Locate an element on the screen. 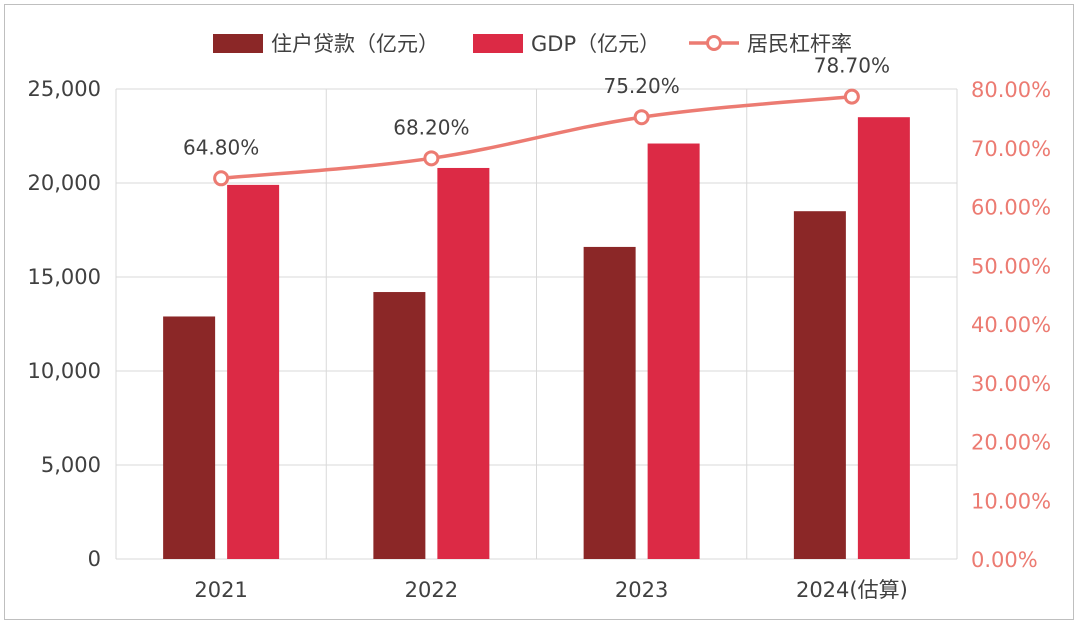 The height and width of the screenshot is (626, 1080). right-axis-tick-label: 20.00% is located at coordinates (1011, 443).